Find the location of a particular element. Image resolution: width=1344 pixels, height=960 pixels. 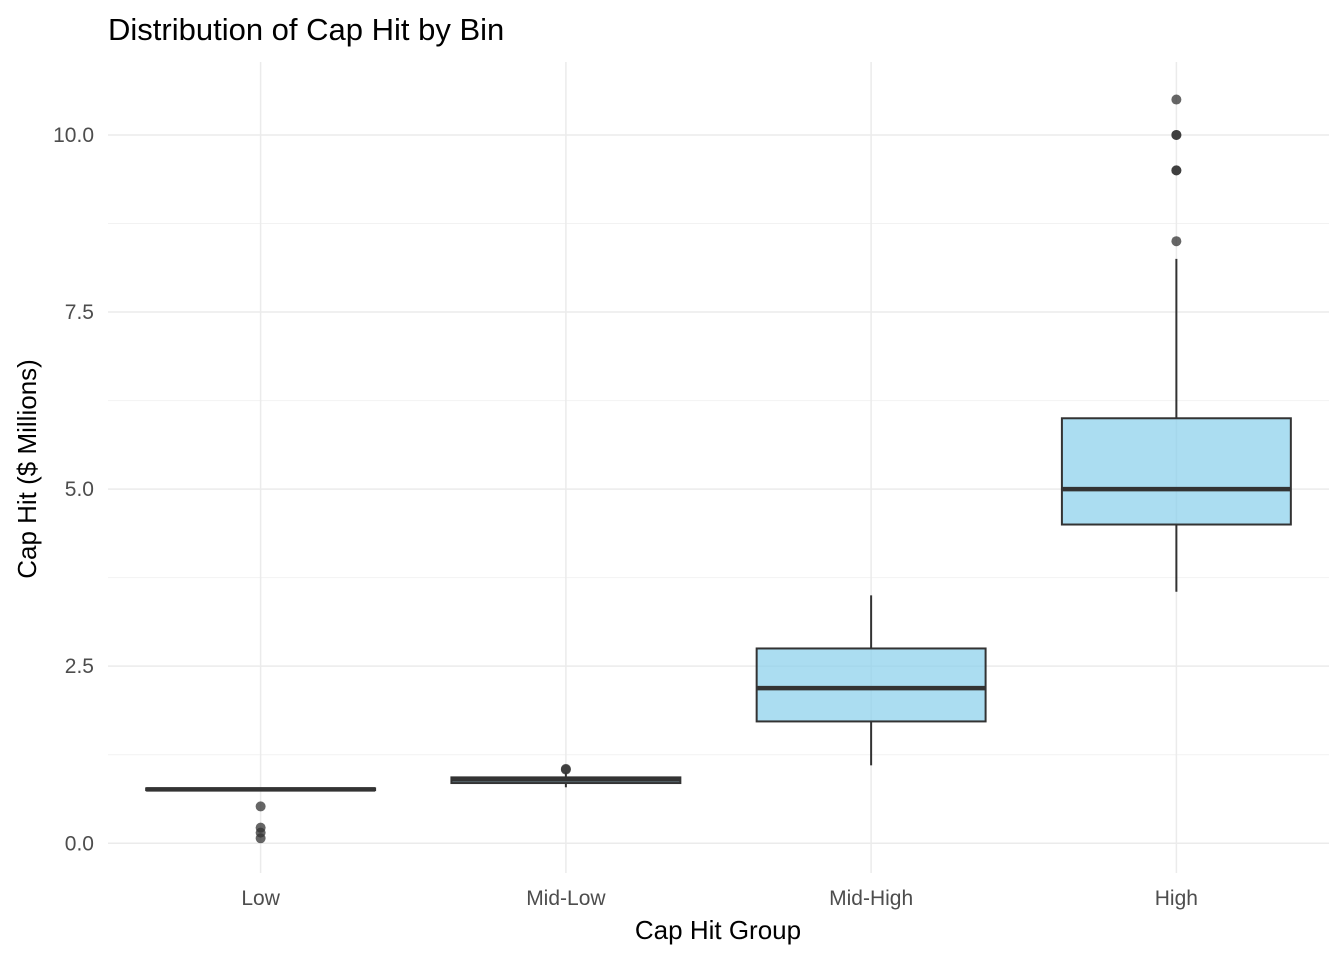

y-tick-label: 5.0 is located at coordinates (79, 489).